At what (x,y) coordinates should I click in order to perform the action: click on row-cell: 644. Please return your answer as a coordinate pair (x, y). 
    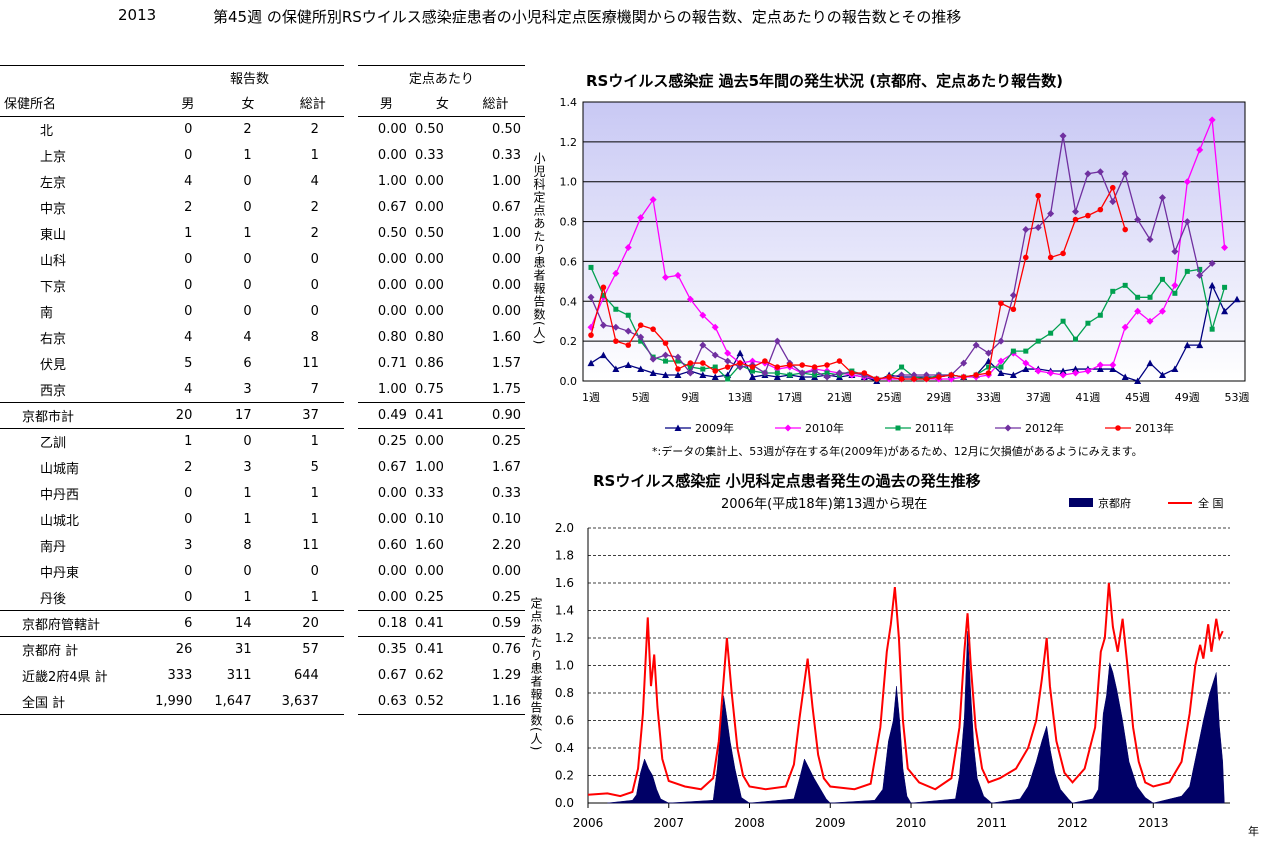
    Looking at the image, I should click on (306, 675).